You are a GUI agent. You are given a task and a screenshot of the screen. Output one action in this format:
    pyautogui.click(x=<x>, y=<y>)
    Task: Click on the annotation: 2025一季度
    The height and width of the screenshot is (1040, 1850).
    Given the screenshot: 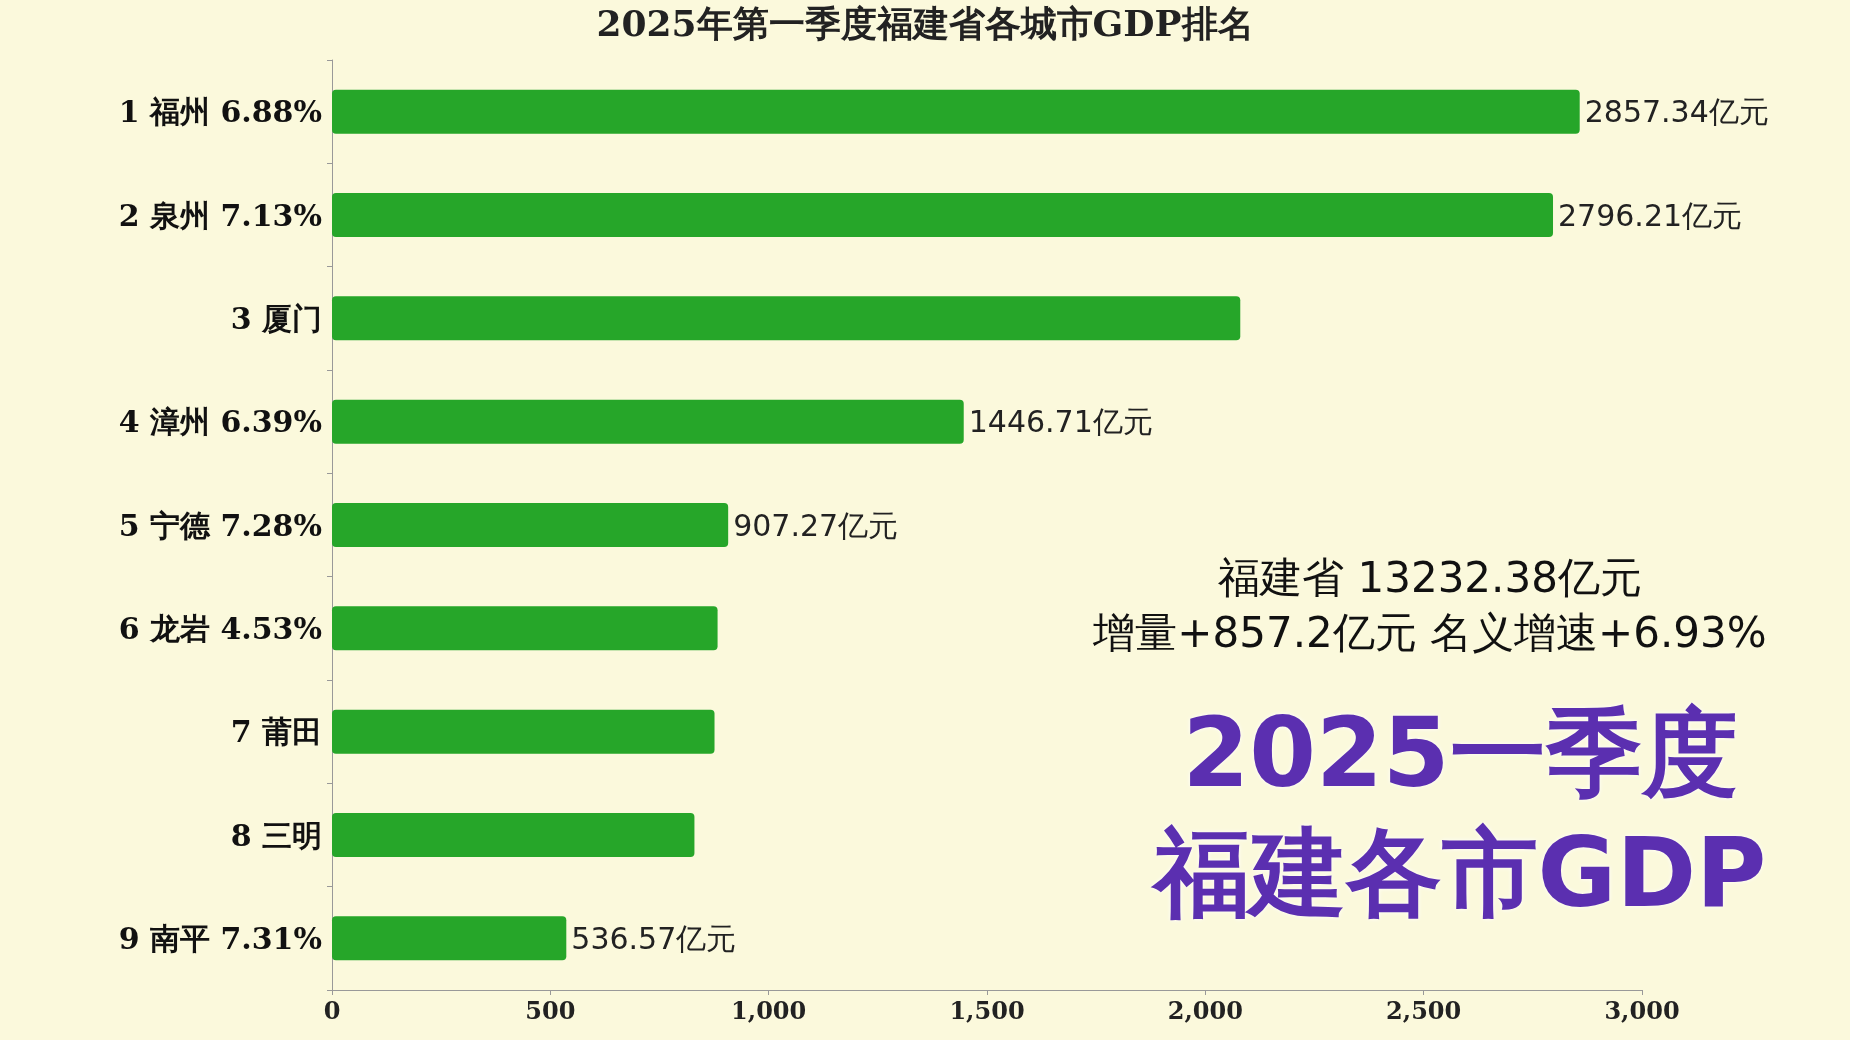 What is the action you would take?
    pyautogui.click(x=1460, y=753)
    